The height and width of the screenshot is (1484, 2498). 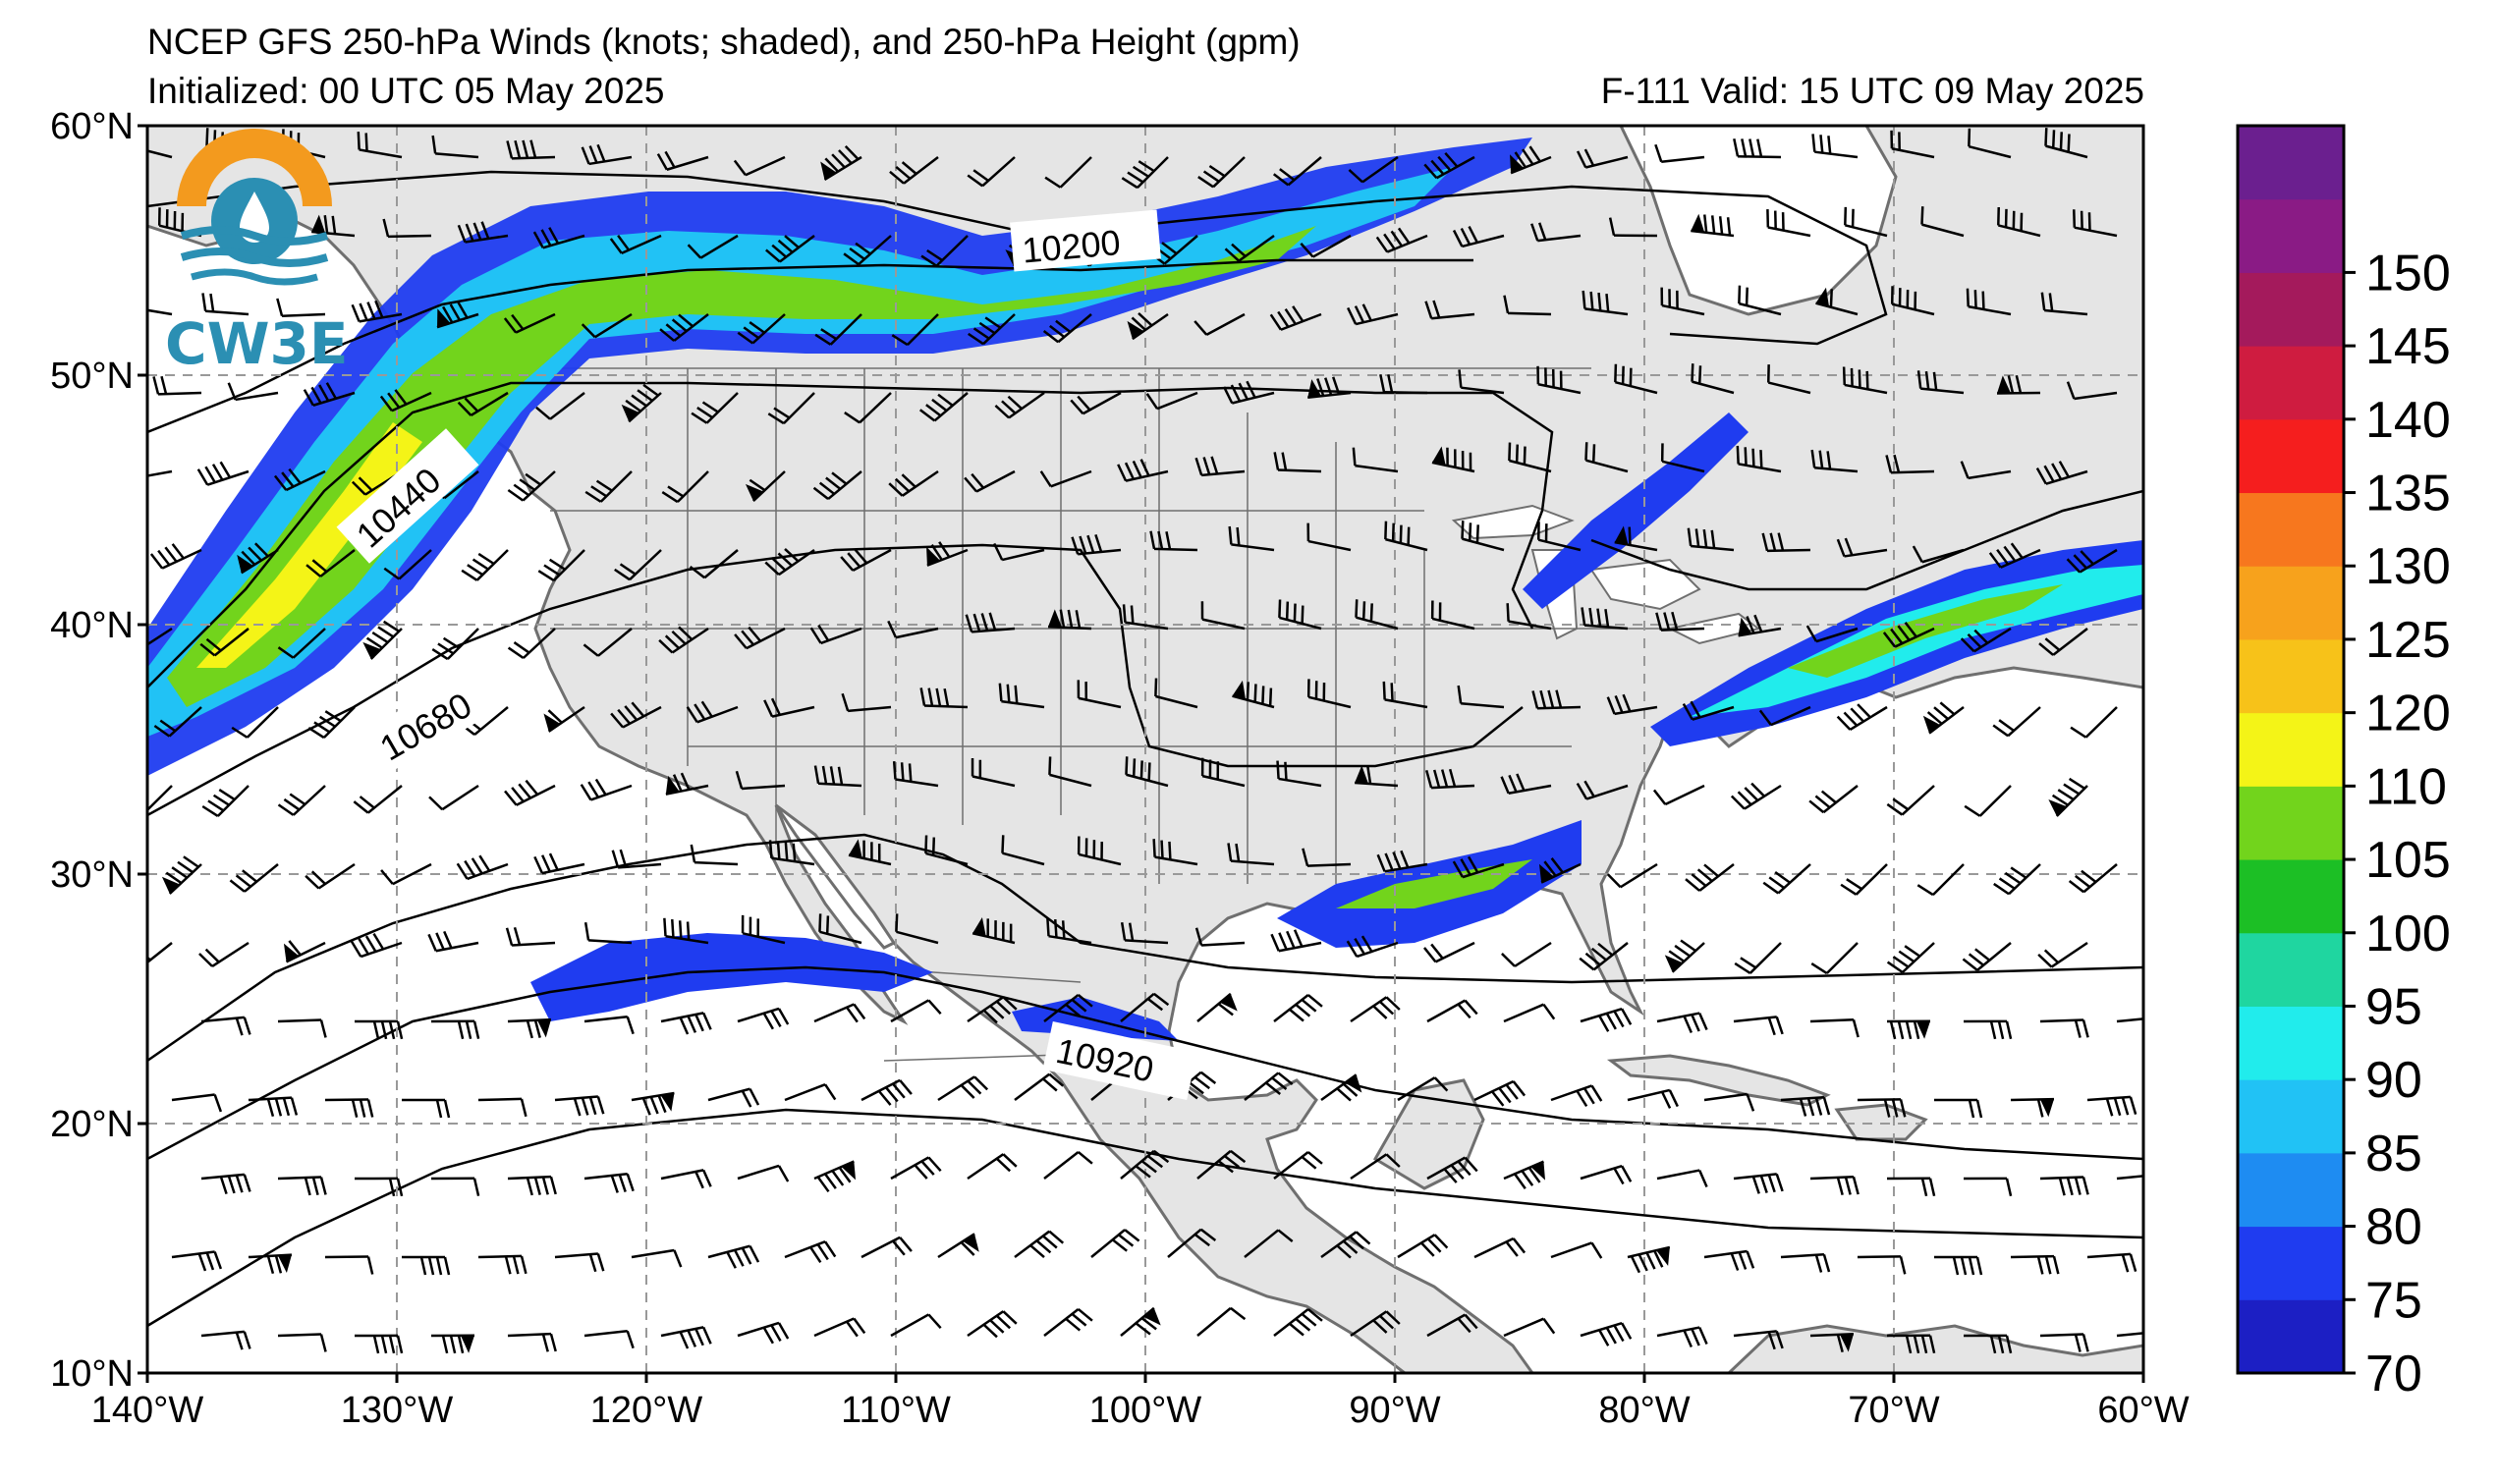 What do you see at coordinates (2408, 640) in the screenshot?
I see `colorbar-label: 125` at bounding box center [2408, 640].